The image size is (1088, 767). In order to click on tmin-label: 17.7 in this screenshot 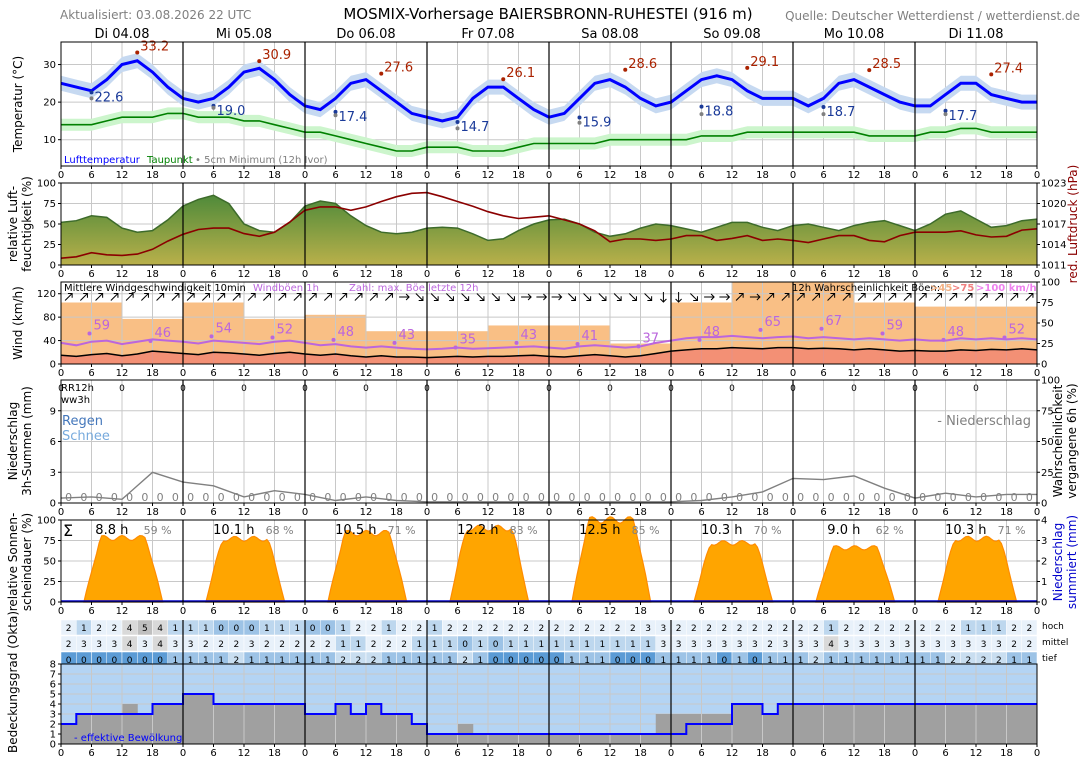, I will do `click(963, 116)`.